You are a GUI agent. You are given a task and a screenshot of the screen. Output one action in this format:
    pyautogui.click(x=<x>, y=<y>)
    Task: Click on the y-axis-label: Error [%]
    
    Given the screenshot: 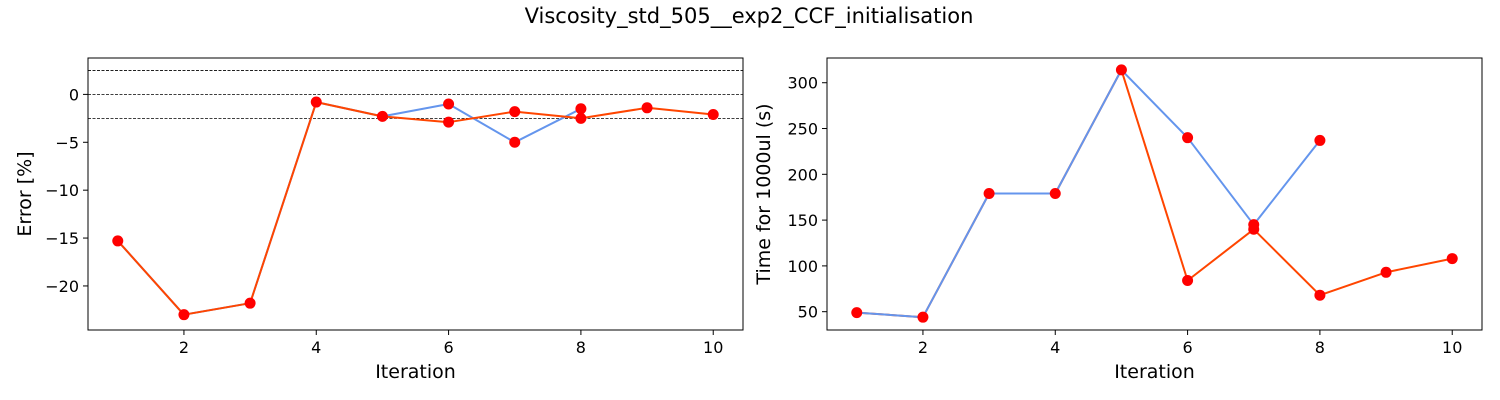 What is the action you would take?
    pyautogui.click(x=25, y=193)
    